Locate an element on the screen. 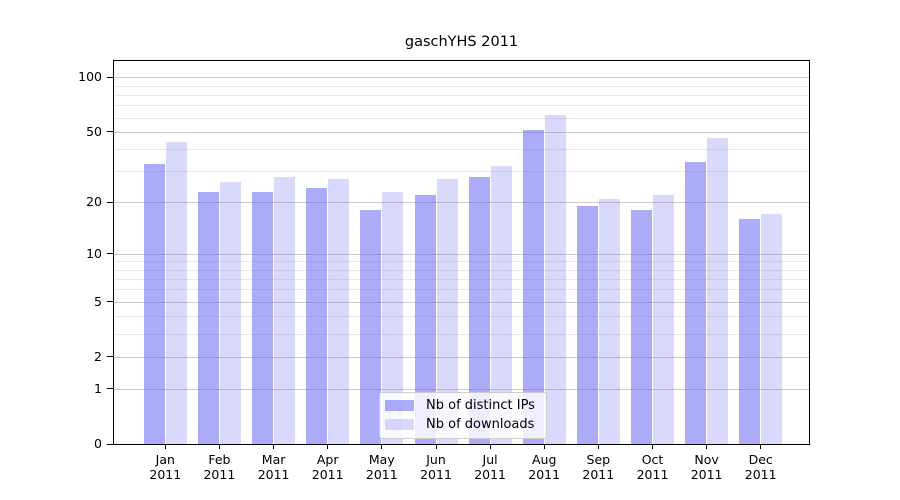 The height and width of the screenshot is (500, 900). bar-distinct-ips-nov is located at coordinates (696, 302).